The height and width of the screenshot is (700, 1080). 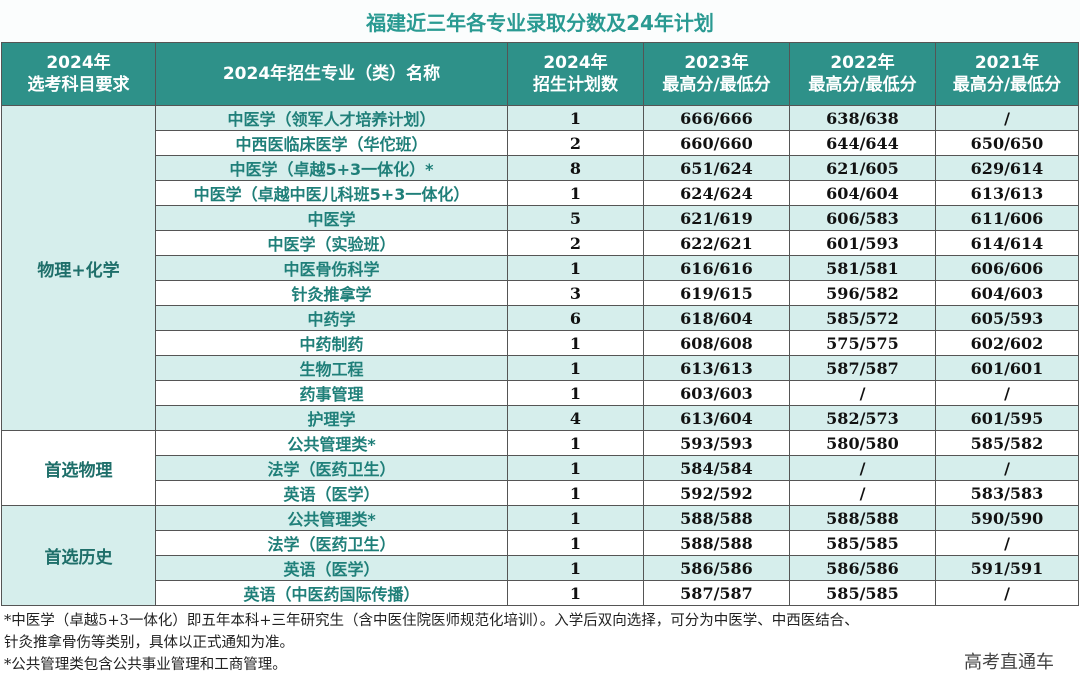 What do you see at coordinates (575, 143) in the screenshot?
I see `plan-cell: 2` at bounding box center [575, 143].